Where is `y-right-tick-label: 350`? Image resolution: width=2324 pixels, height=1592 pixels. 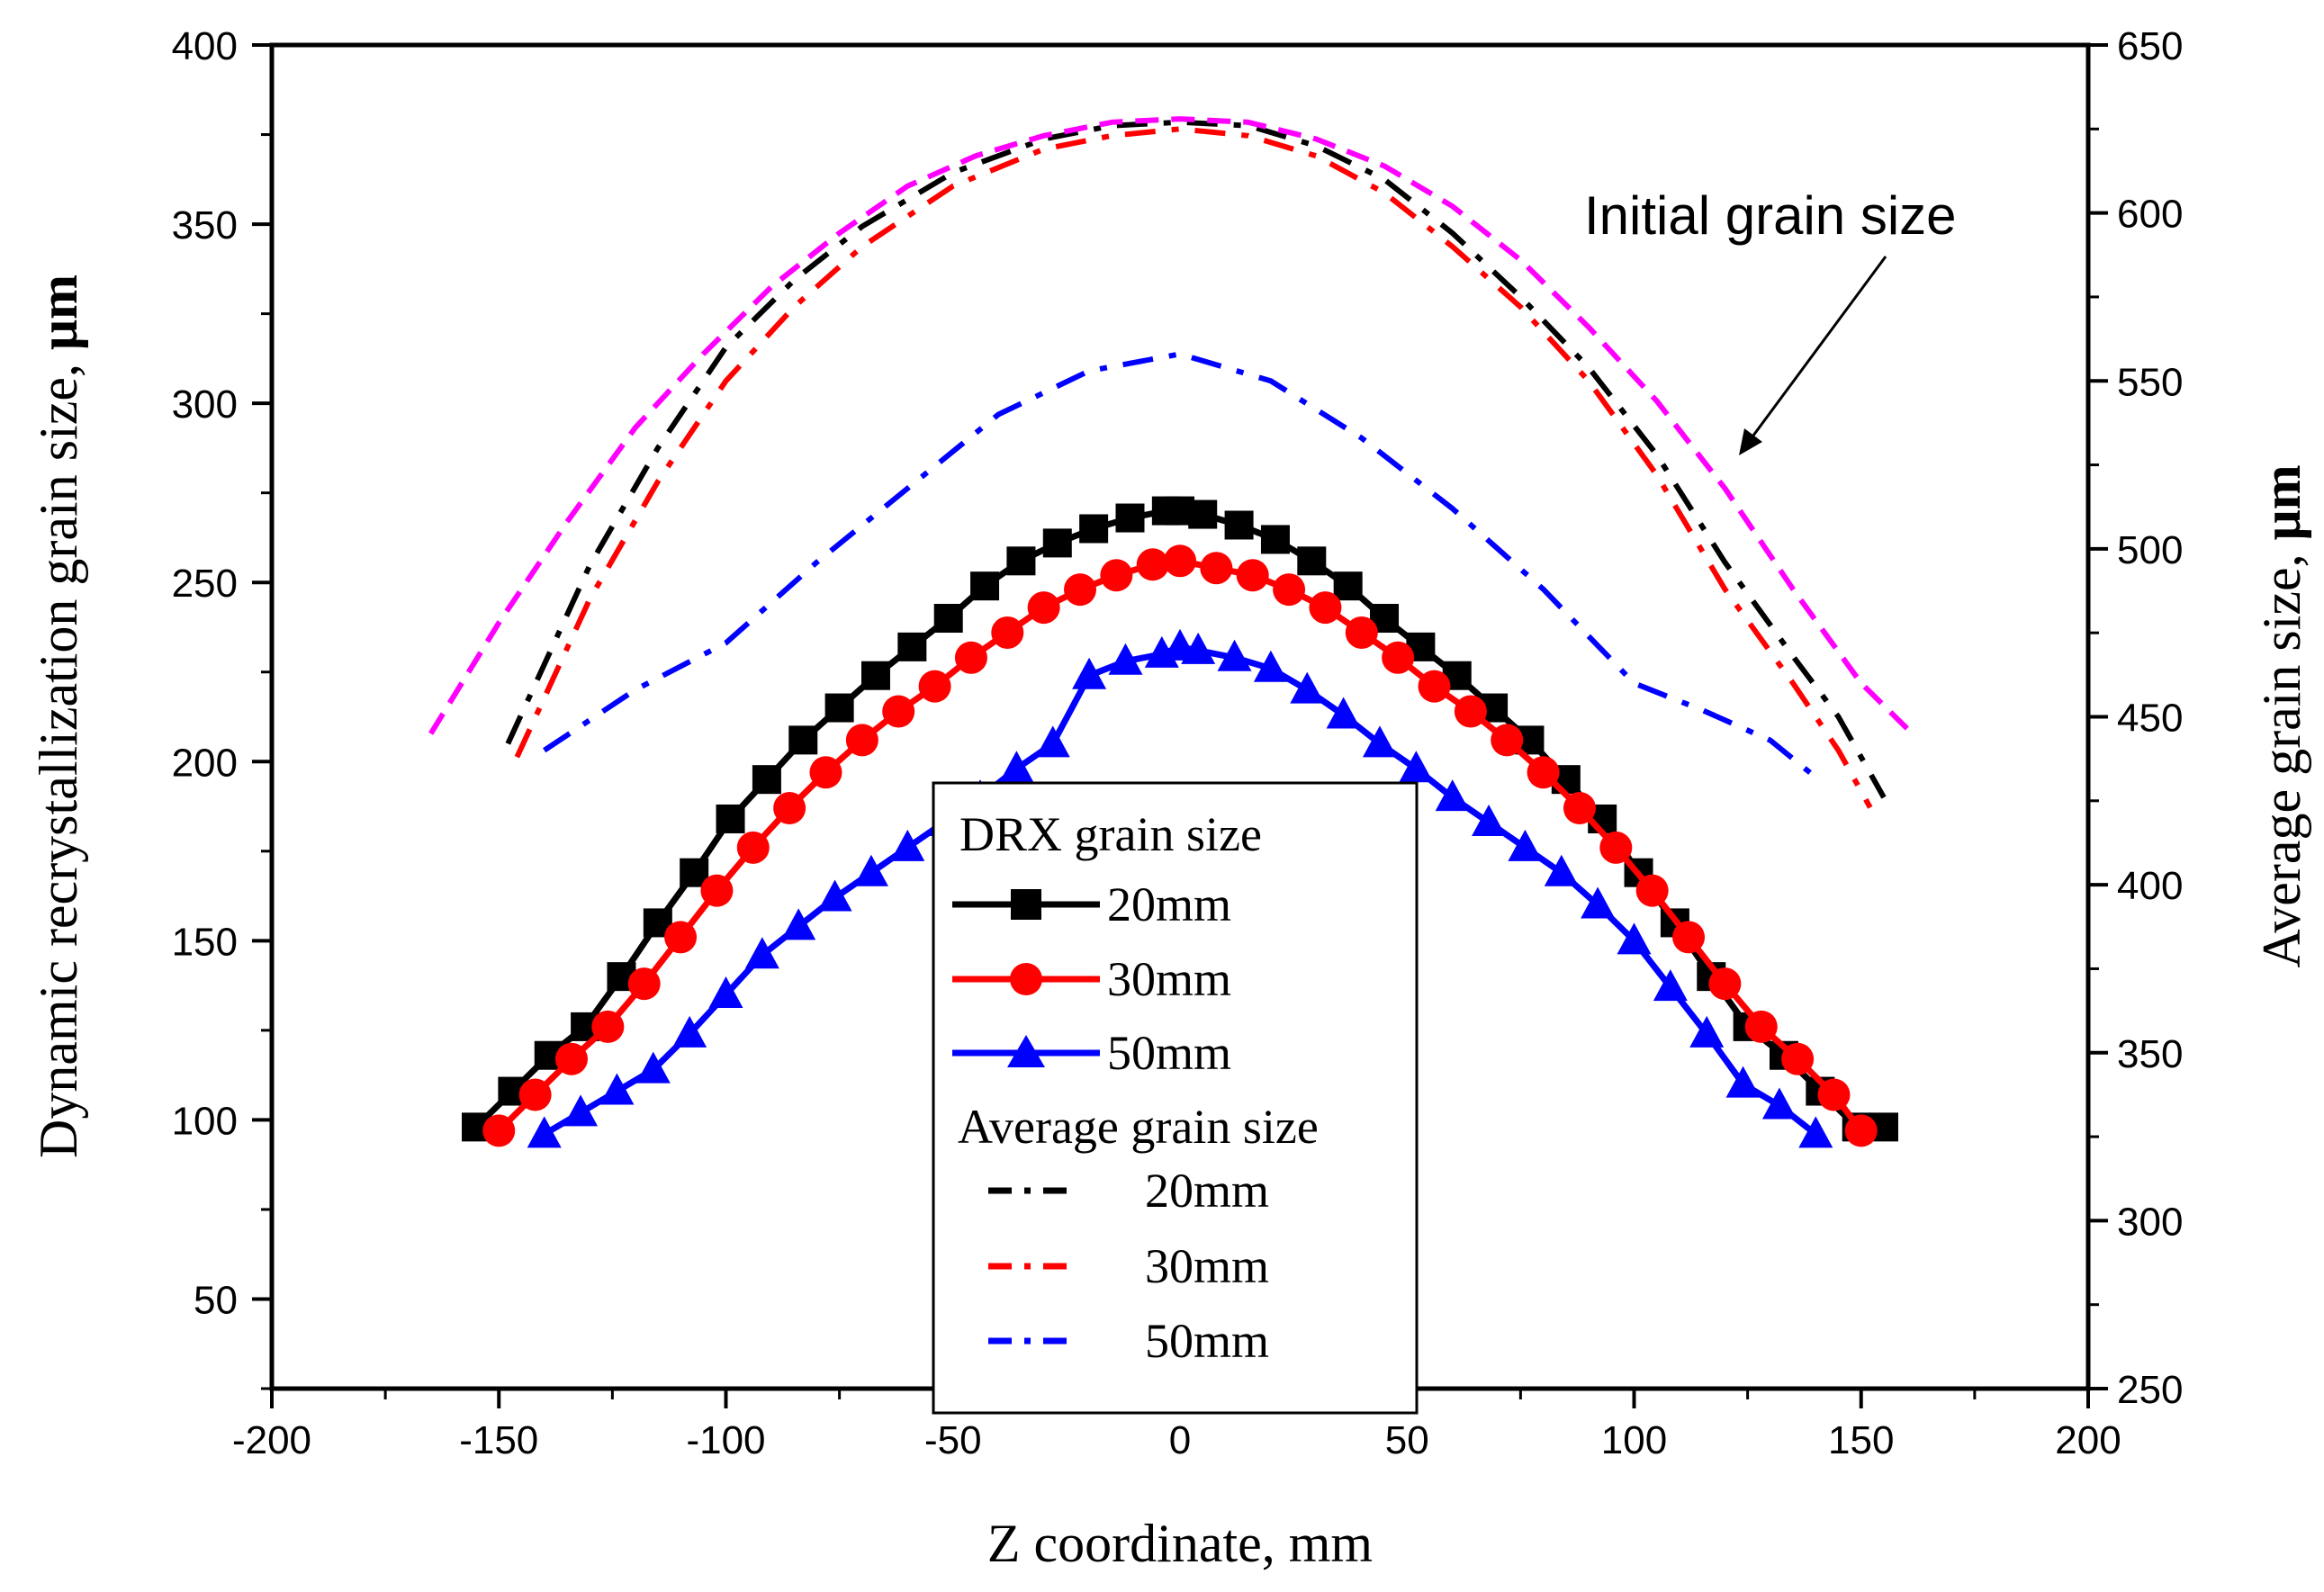
y-right-tick-label: 350 is located at coordinates (2150, 1054).